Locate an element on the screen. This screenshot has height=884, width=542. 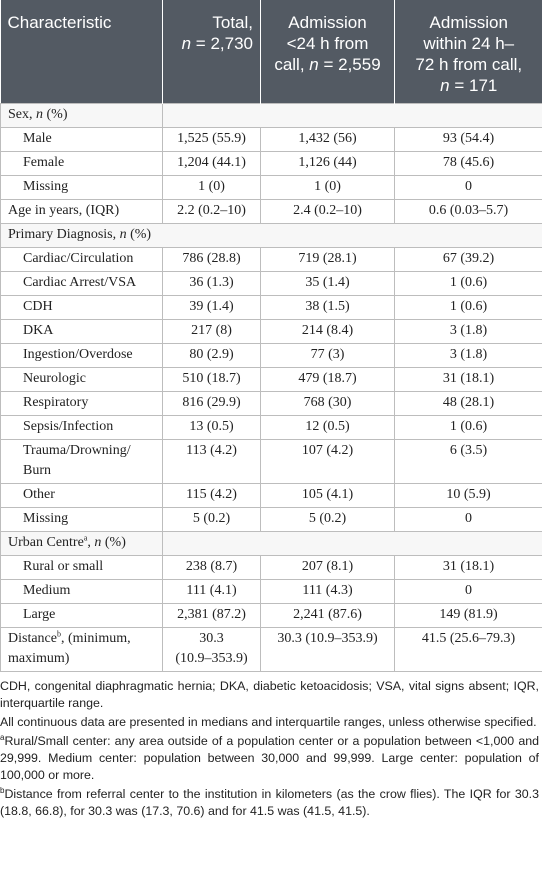
row-label: Sepsis/Infection is located at coordinates (81, 427).